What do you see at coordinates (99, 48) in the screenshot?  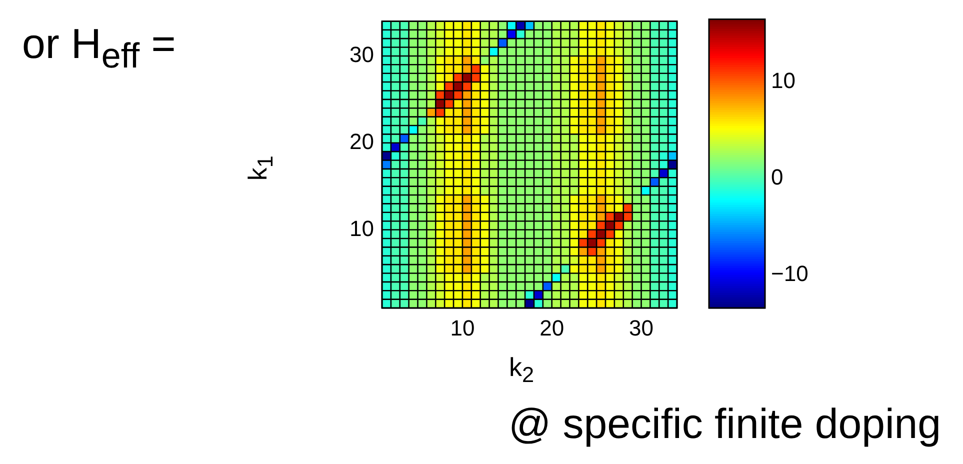 I see `text: or H$_{eff}$ =` at bounding box center [99, 48].